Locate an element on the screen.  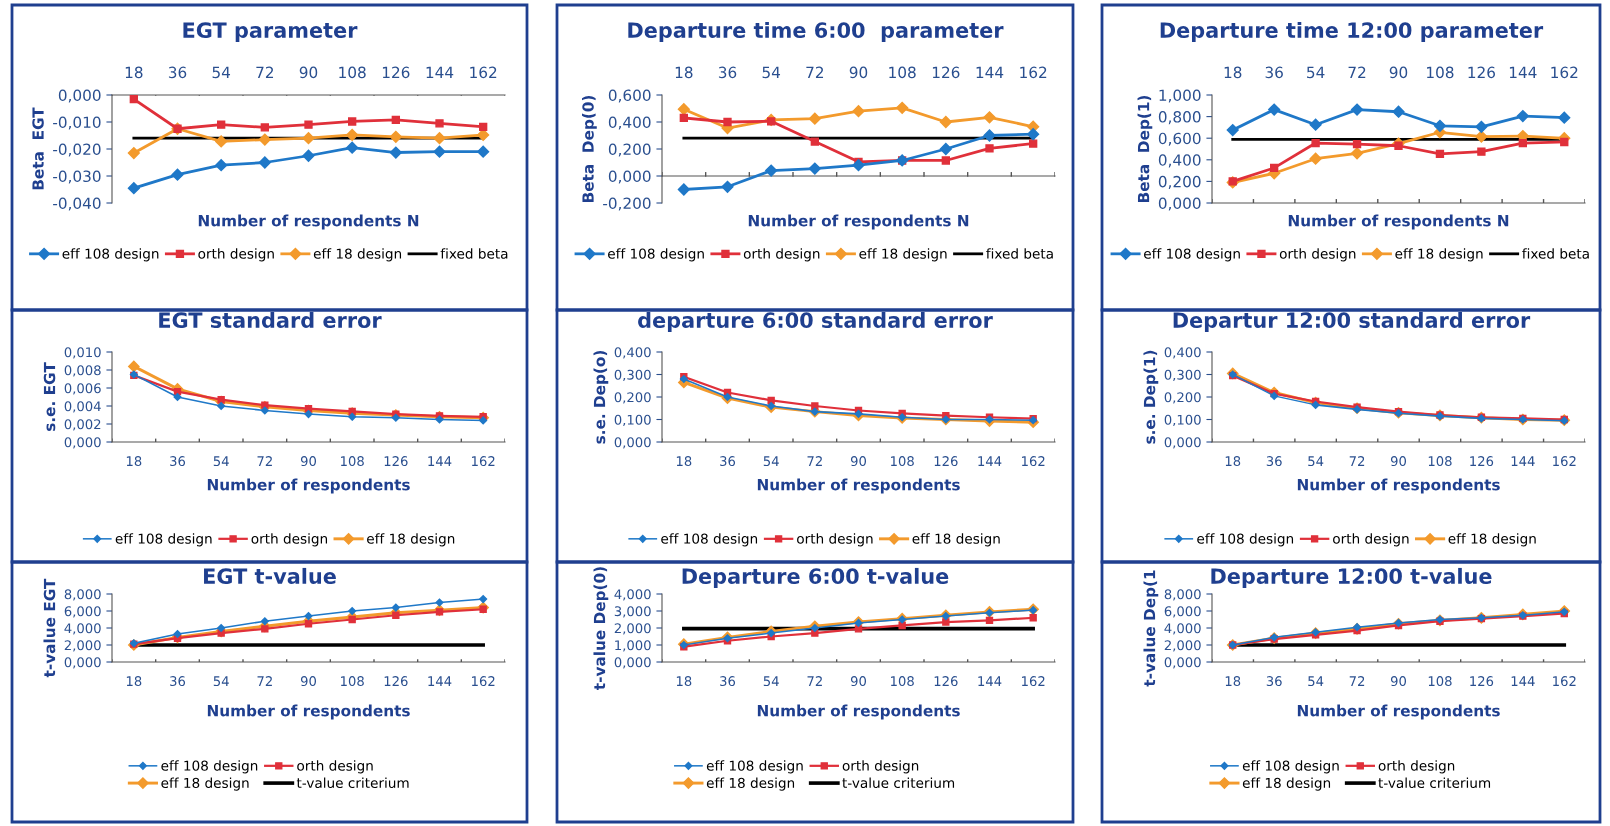
chart-title: Departure 12:00 t-value is located at coordinates (1351, 578).